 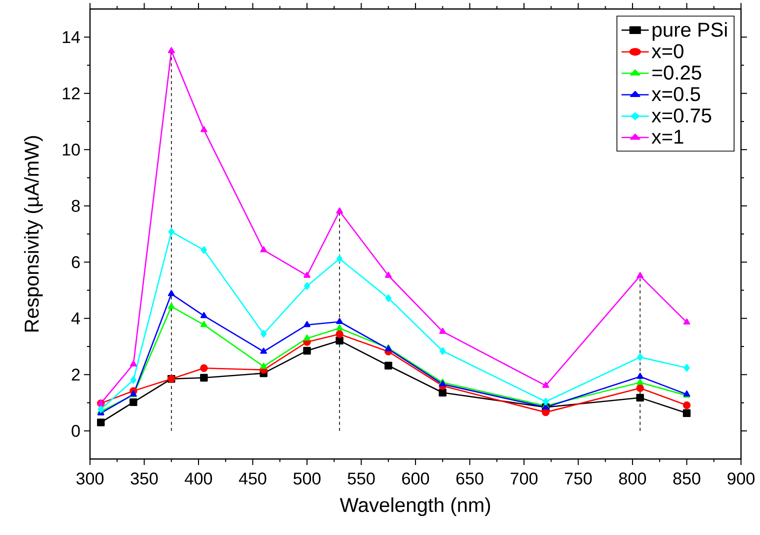 I want to click on x-tick-label: 650, so click(x=470, y=478).